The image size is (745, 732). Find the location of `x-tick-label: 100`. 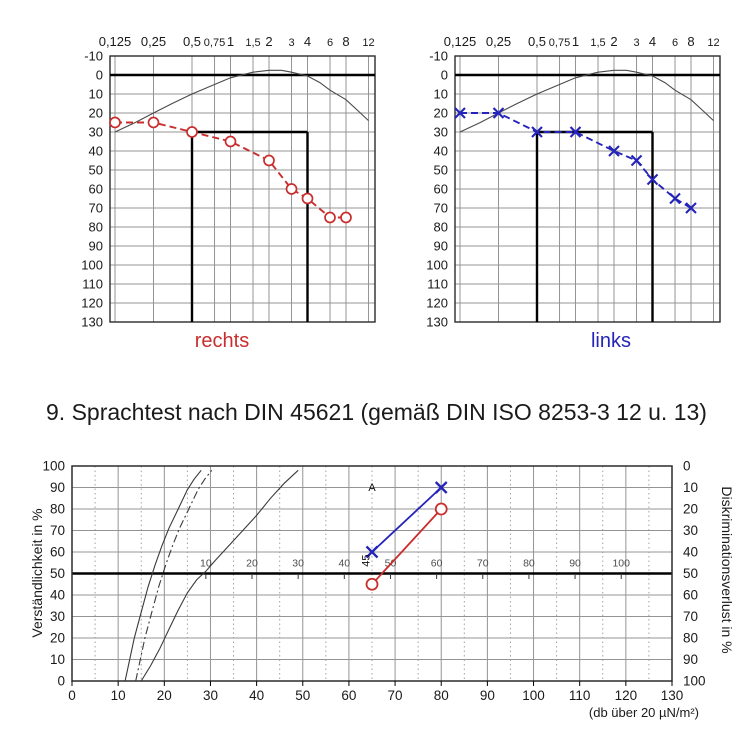

x-tick-label: 100 is located at coordinates (533, 695).